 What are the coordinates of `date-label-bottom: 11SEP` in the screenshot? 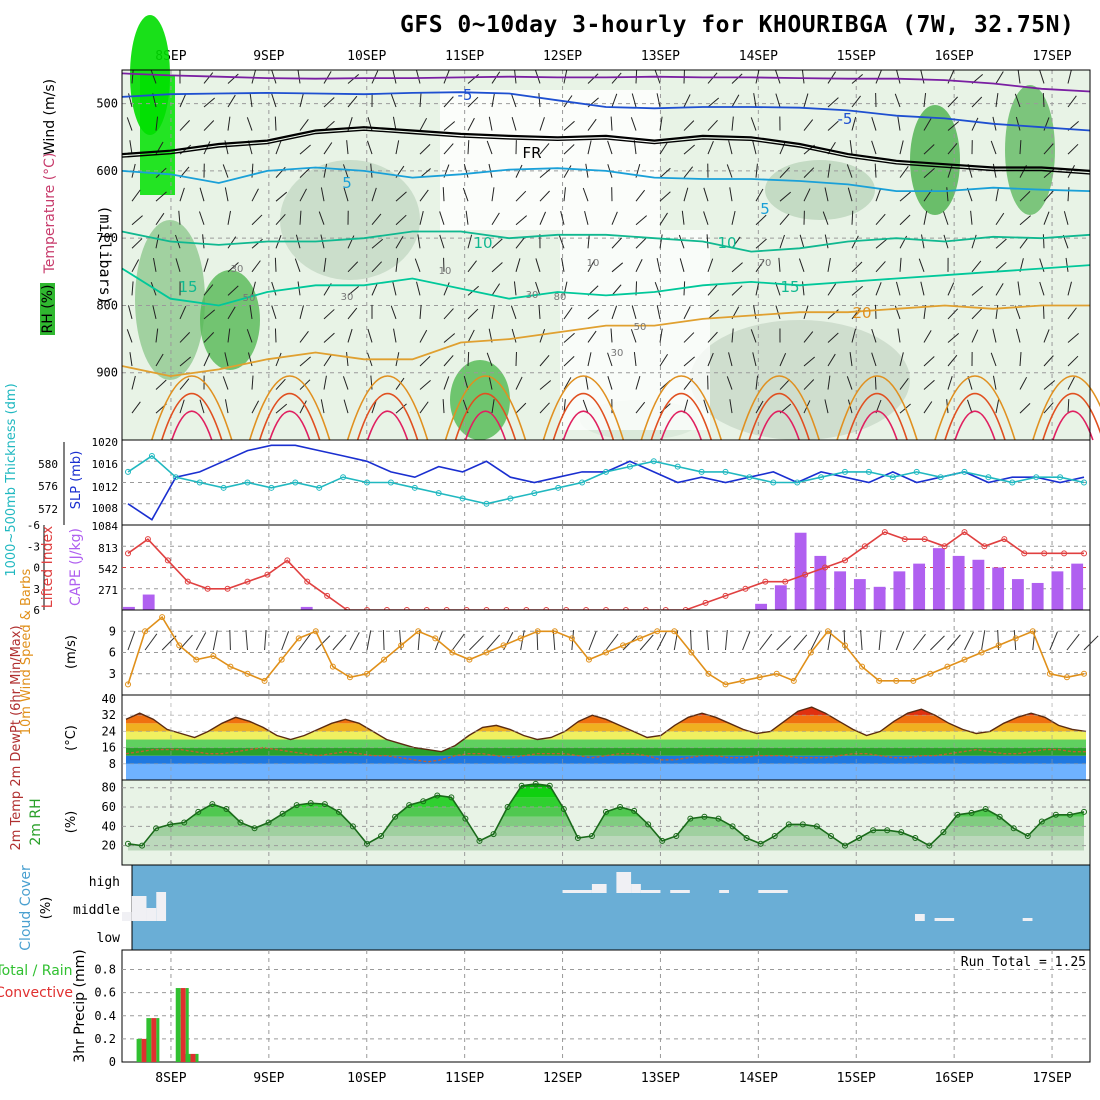 It's located at (464, 1078).